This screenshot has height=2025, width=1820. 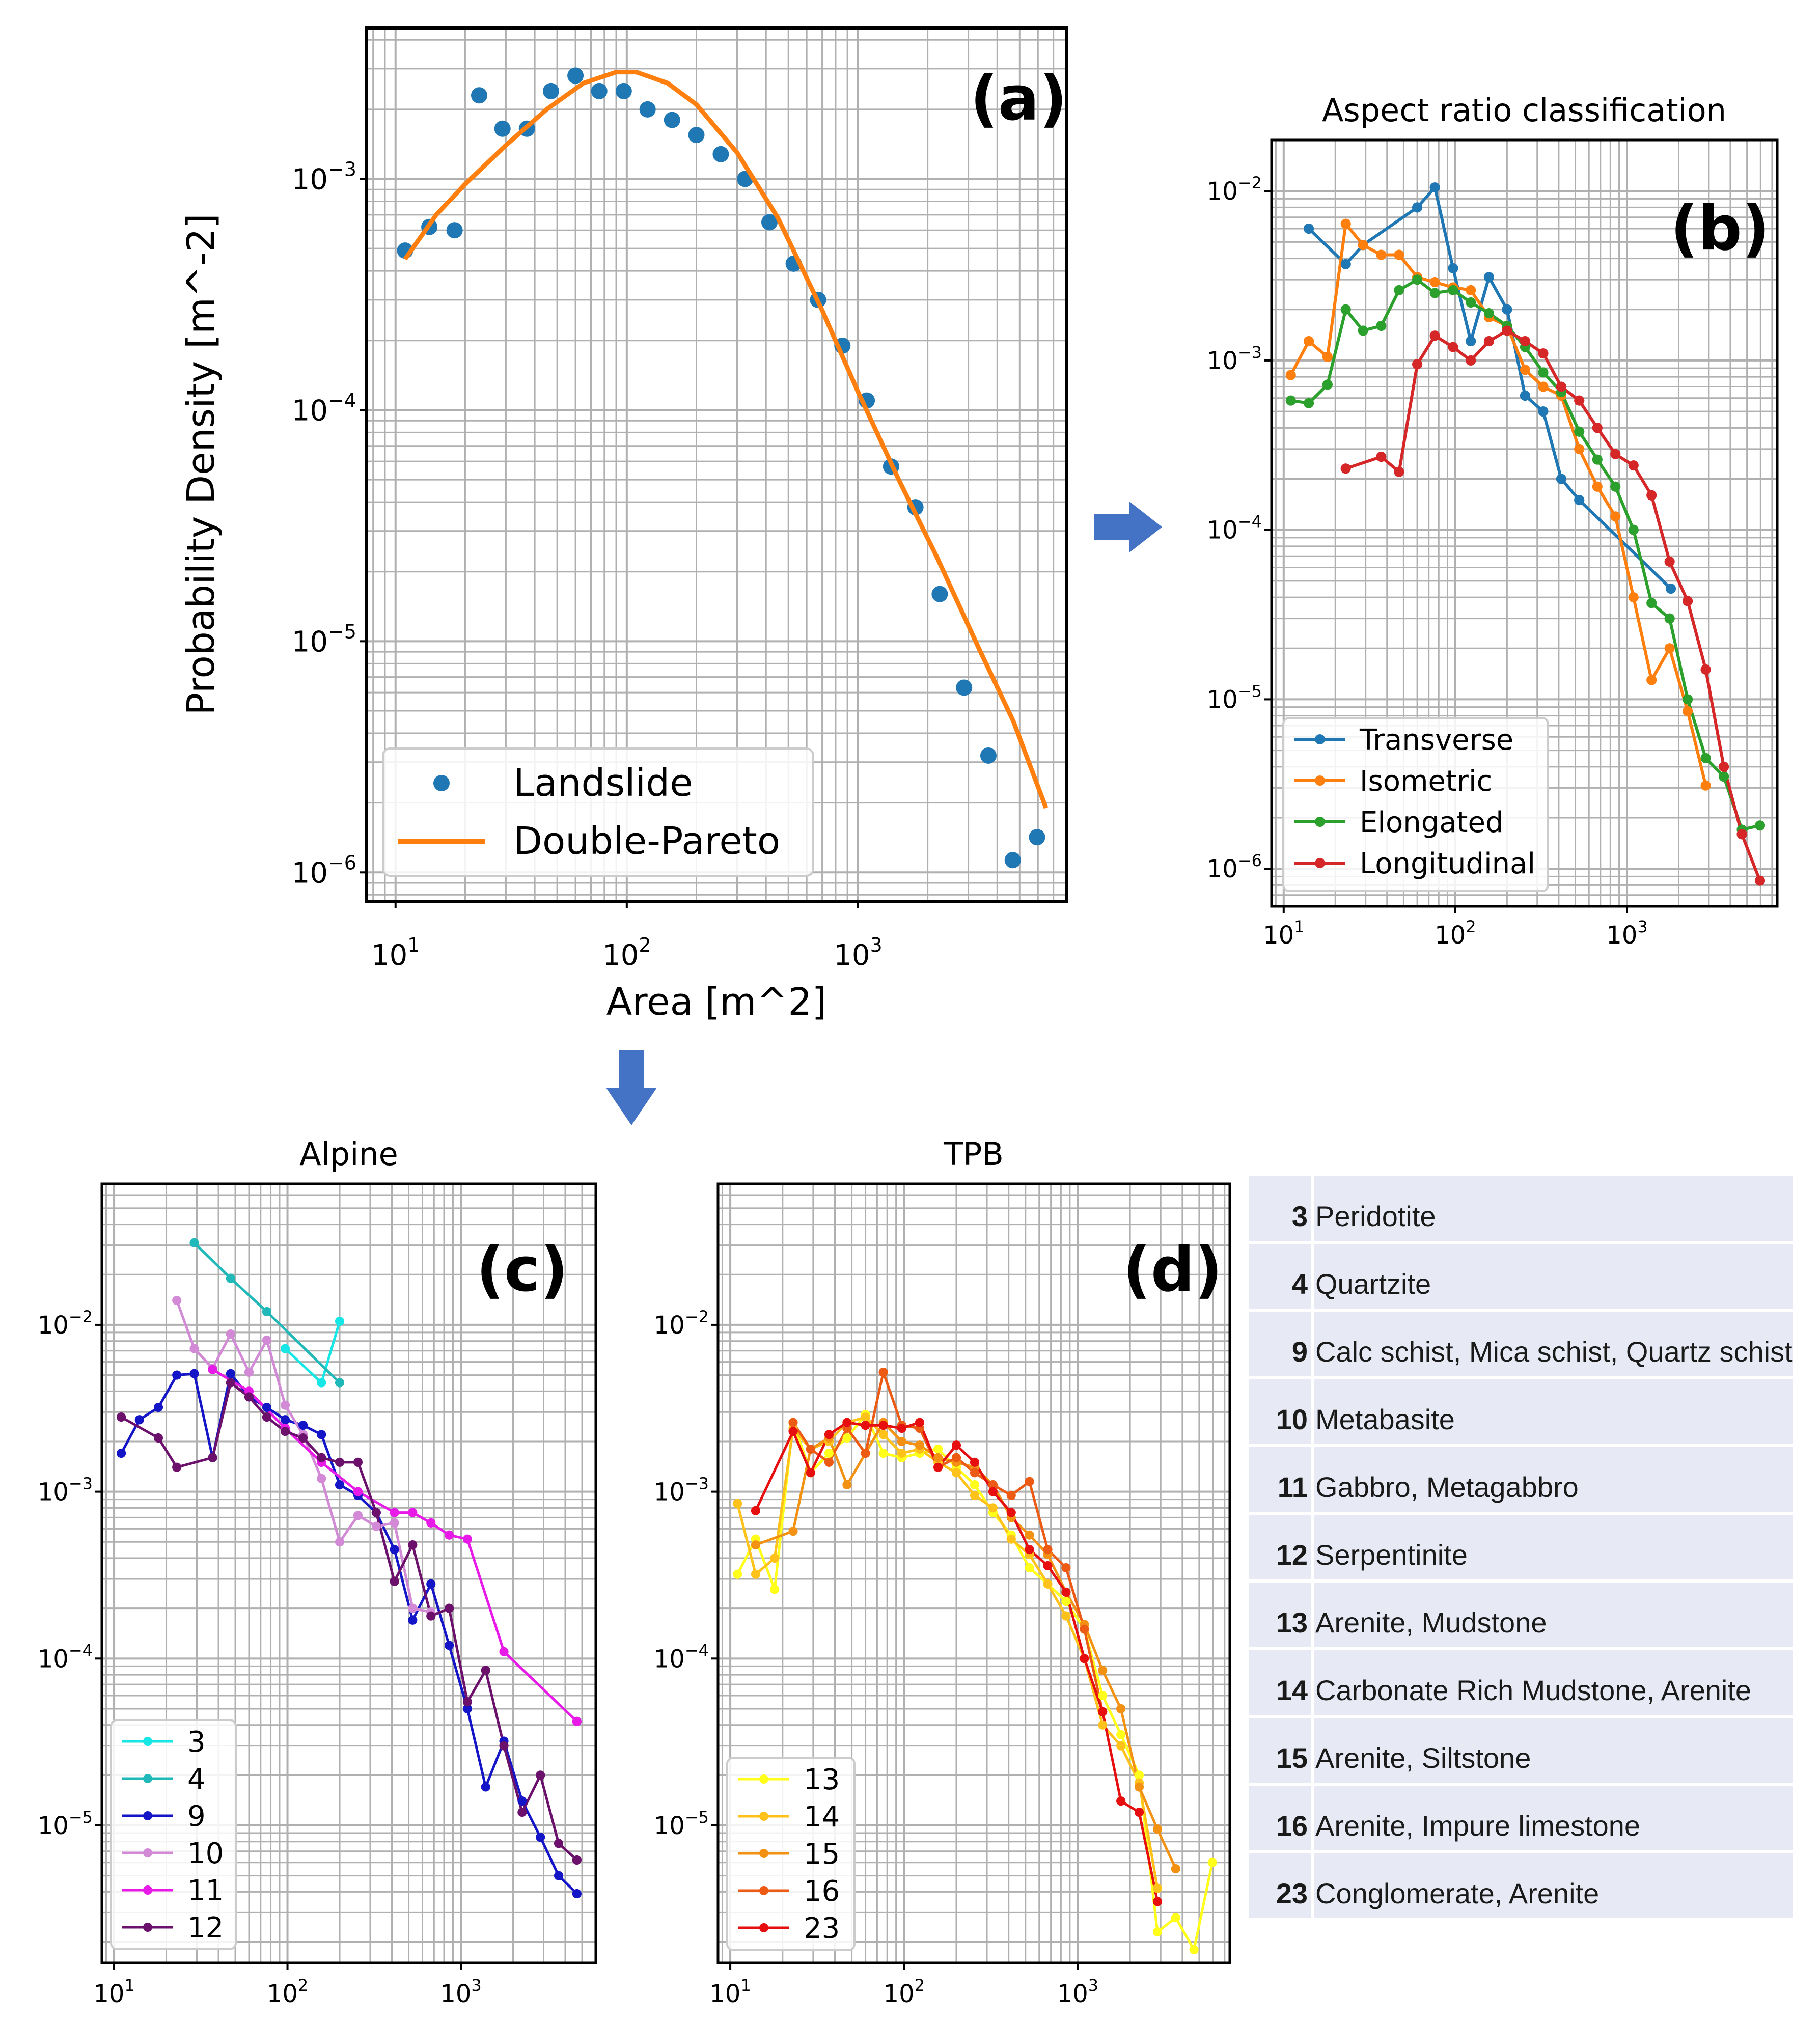 I want to click on lithology-name: Conglomerate, Arenite, so click(x=1457, y=1893).